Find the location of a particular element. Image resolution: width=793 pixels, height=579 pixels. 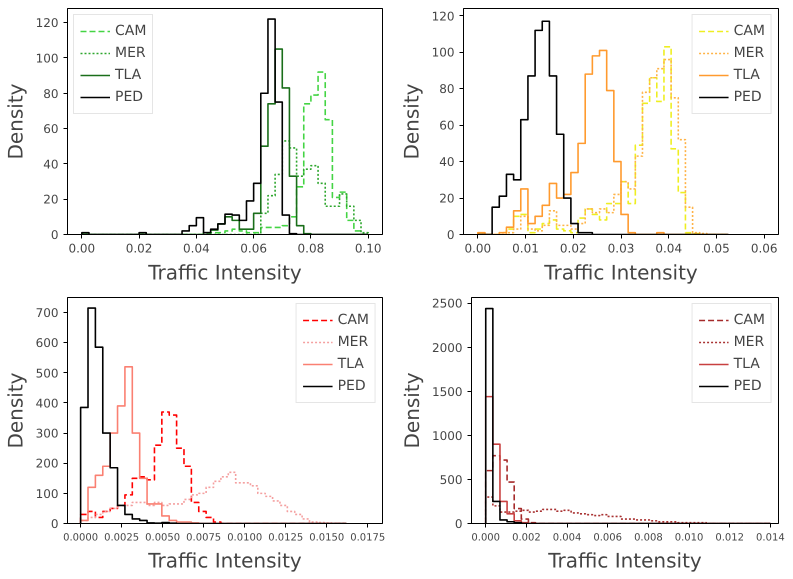

x-tick-label: 0.006 is located at coordinates (607, 538).